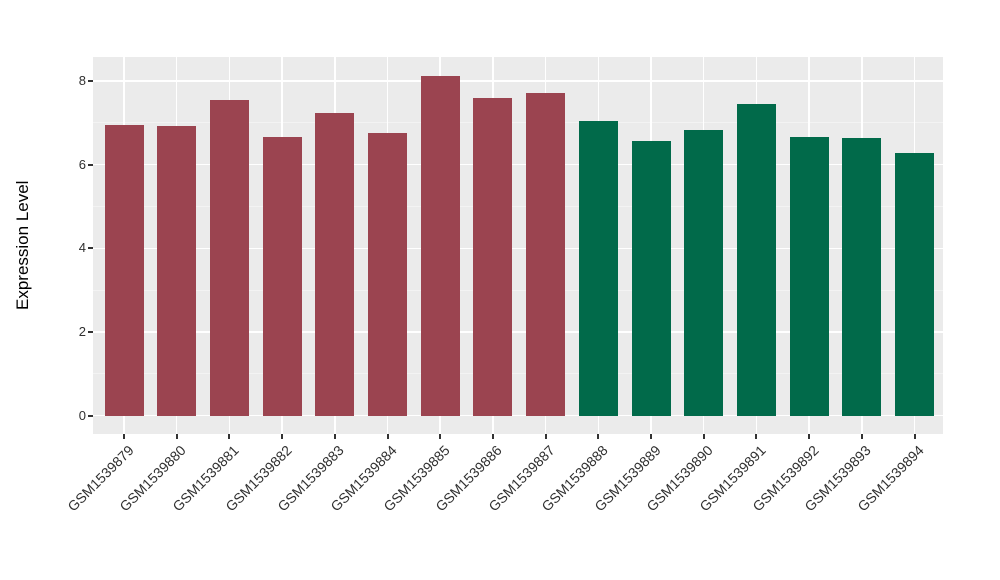 Image resolution: width=1000 pixels, height=580 pixels. What do you see at coordinates (82, 331) in the screenshot?
I see `y-tick-label: 2` at bounding box center [82, 331].